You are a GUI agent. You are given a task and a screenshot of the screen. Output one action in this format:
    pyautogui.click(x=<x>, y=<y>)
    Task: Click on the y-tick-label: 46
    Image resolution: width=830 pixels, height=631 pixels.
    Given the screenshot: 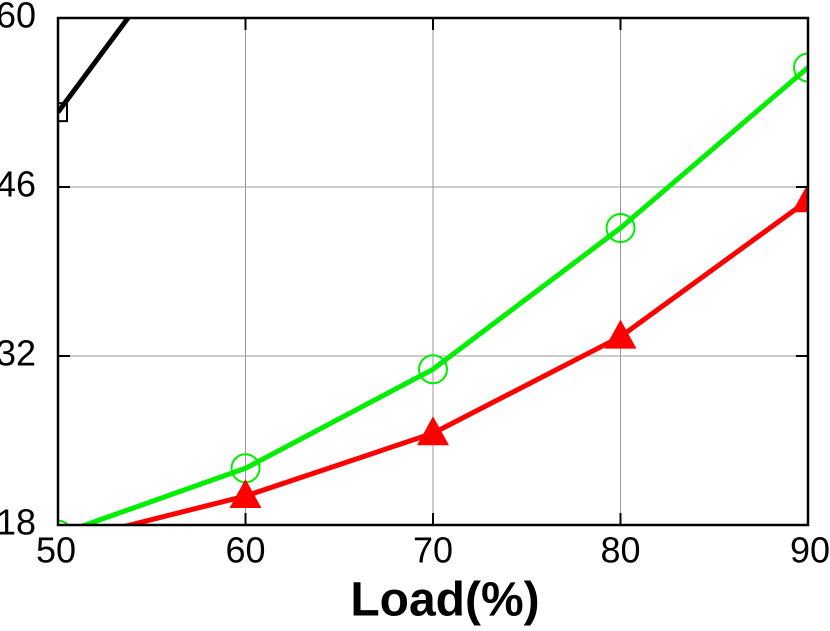 What is the action you would take?
    pyautogui.click(x=18, y=184)
    